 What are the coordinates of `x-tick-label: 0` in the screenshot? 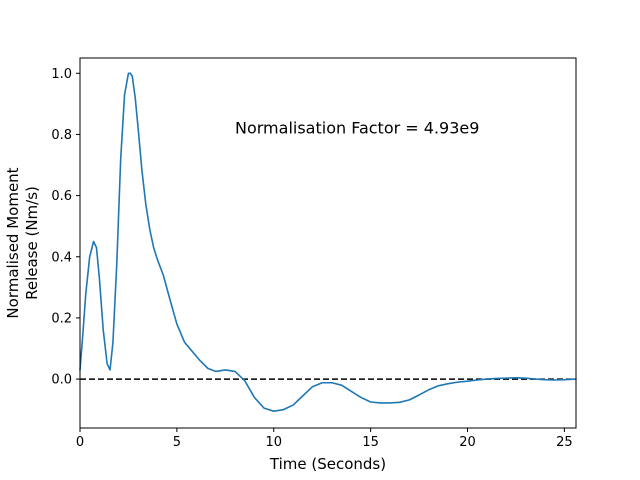 It's located at (80, 442).